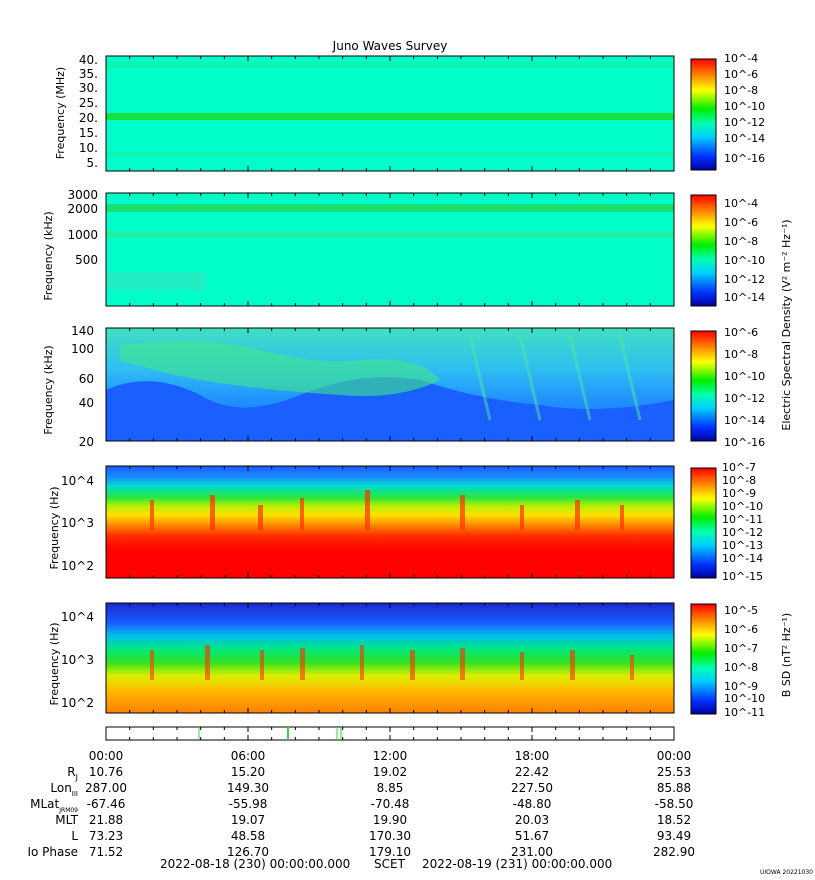  What do you see at coordinates (88, 103) in the screenshot?
I see `ytick: 25.` at bounding box center [88, 103].